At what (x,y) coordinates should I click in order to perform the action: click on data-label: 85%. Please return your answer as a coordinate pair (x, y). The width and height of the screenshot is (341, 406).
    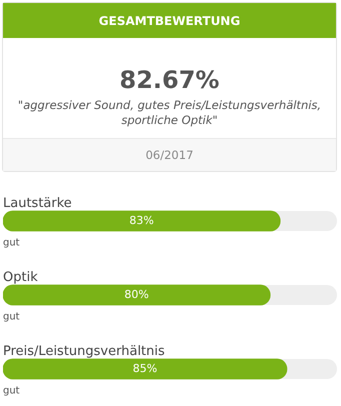
    Looking at the image, I should click on (145, 368).